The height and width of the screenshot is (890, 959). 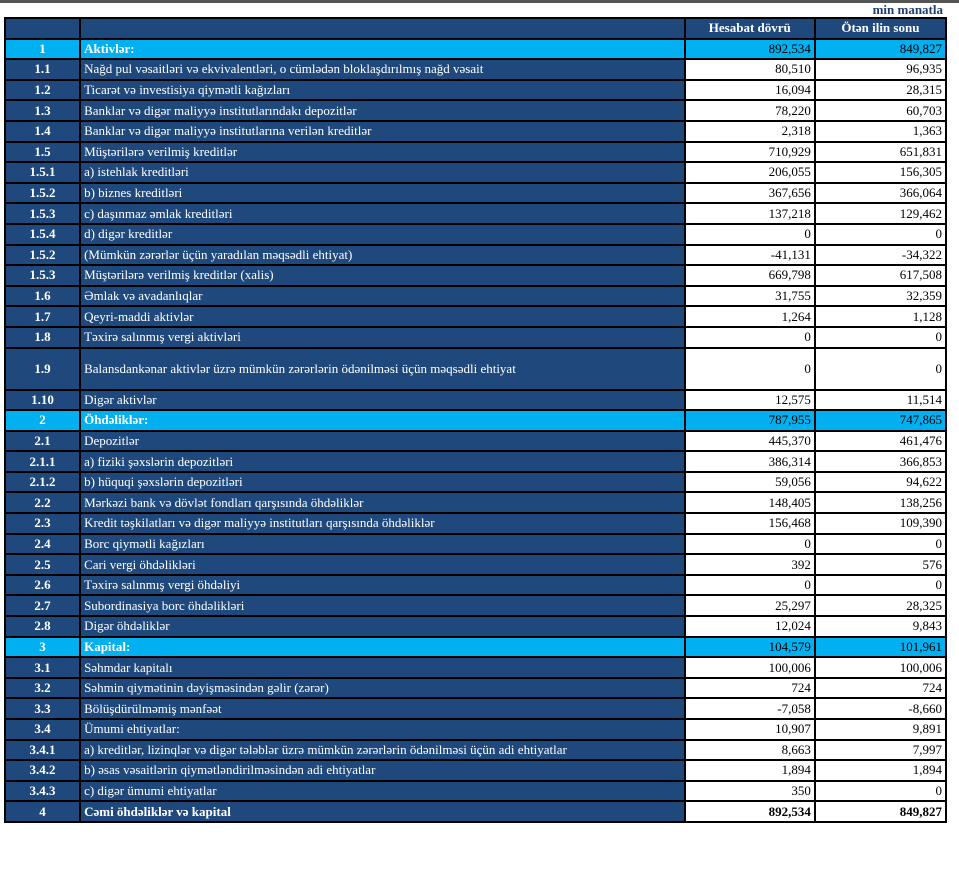 I want to click on row-number: 1, so click(x=42, y=49).